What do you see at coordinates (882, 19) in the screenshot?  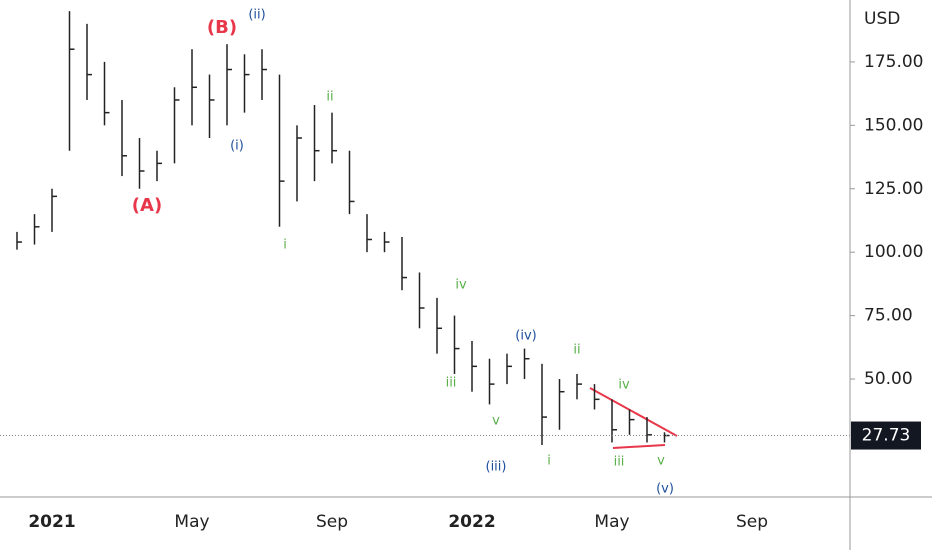 I see `y-axis-unit: USD` at bounding box center [882, 19].